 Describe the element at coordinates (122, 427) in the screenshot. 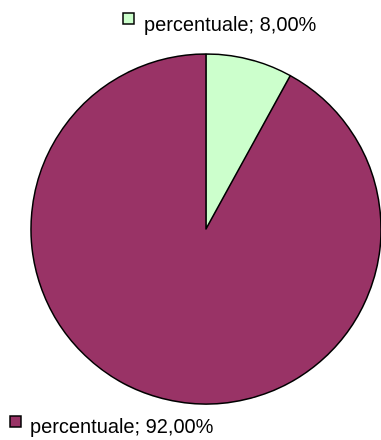

I see `legend-label-large: percentuale; 92,00%` at that location.